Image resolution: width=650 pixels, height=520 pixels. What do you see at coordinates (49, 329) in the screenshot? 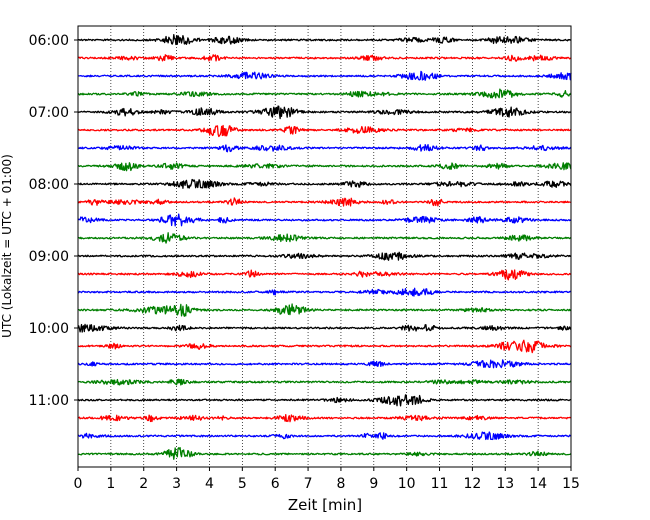
I see `y-tick-label: 10:00` at bounding box center [49, 329].